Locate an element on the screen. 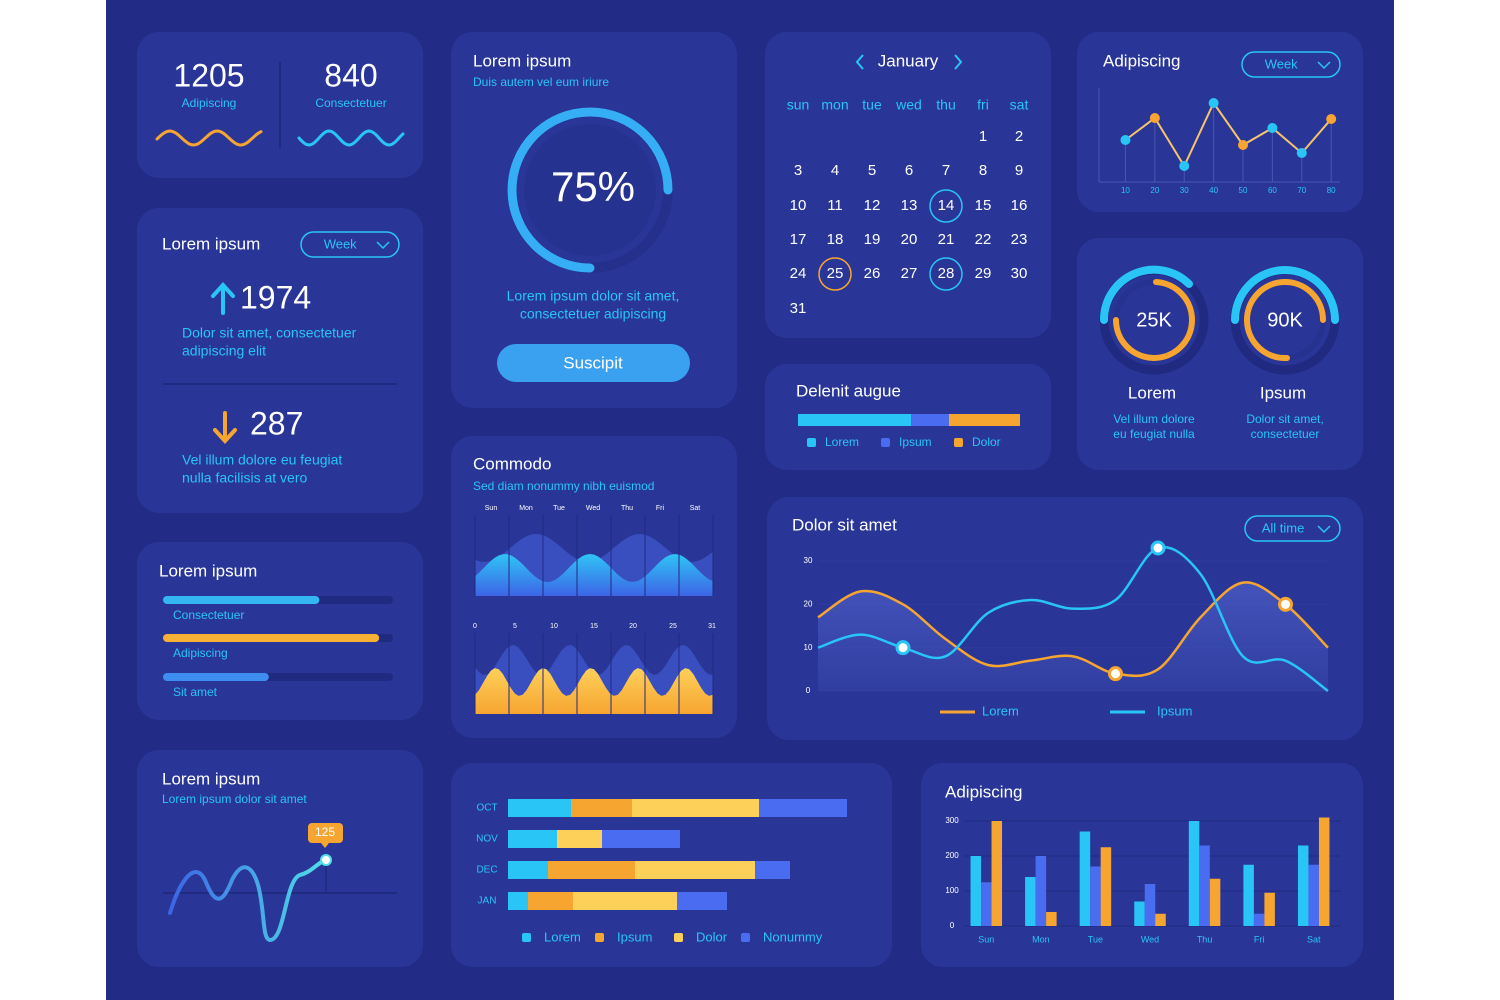 The height and width of the screenshot is (1000, 1500). wave is located at coordinates (351, 138).